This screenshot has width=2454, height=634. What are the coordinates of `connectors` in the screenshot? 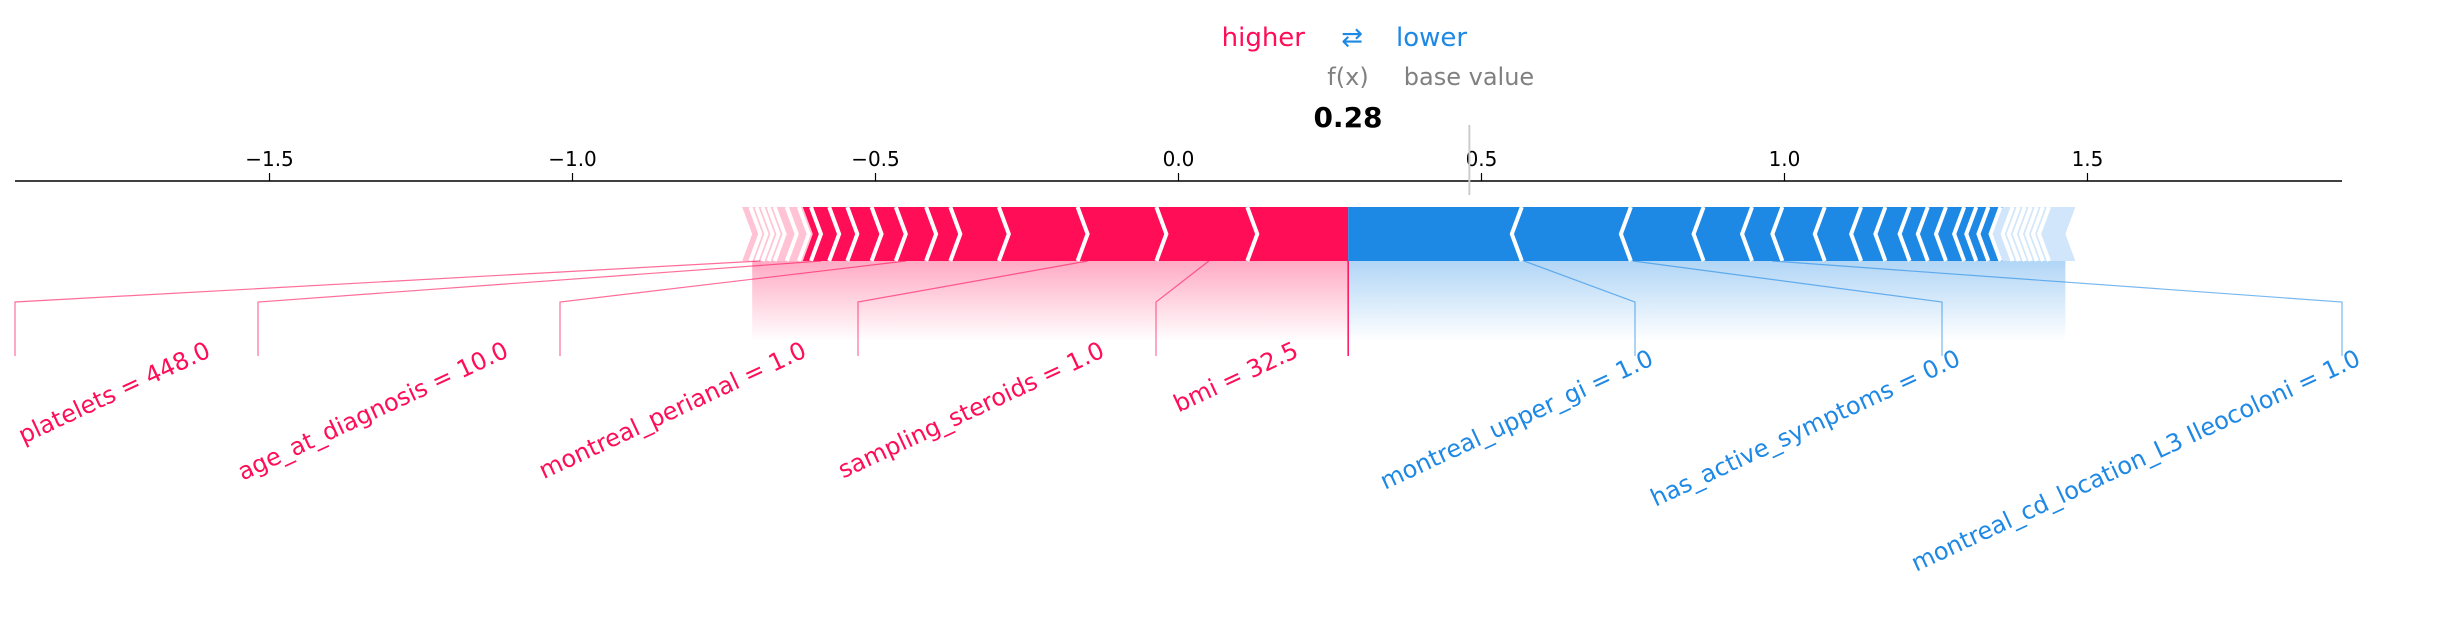 It's located at (1409, 308).